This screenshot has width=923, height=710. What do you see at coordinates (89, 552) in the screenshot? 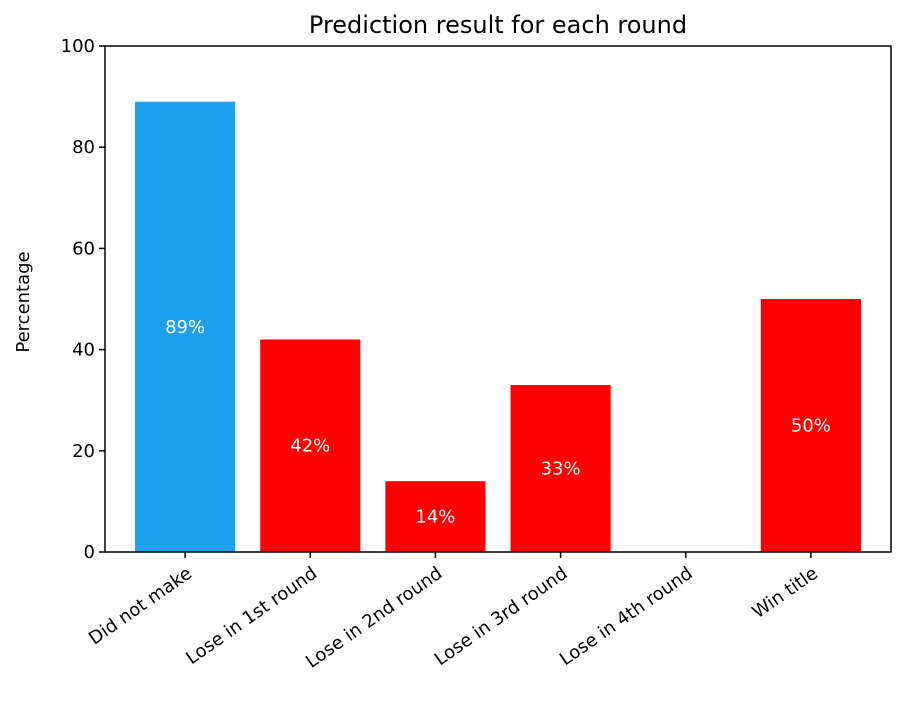
I see `y-tick-label-0: 0` at bounding box center [89, 552].